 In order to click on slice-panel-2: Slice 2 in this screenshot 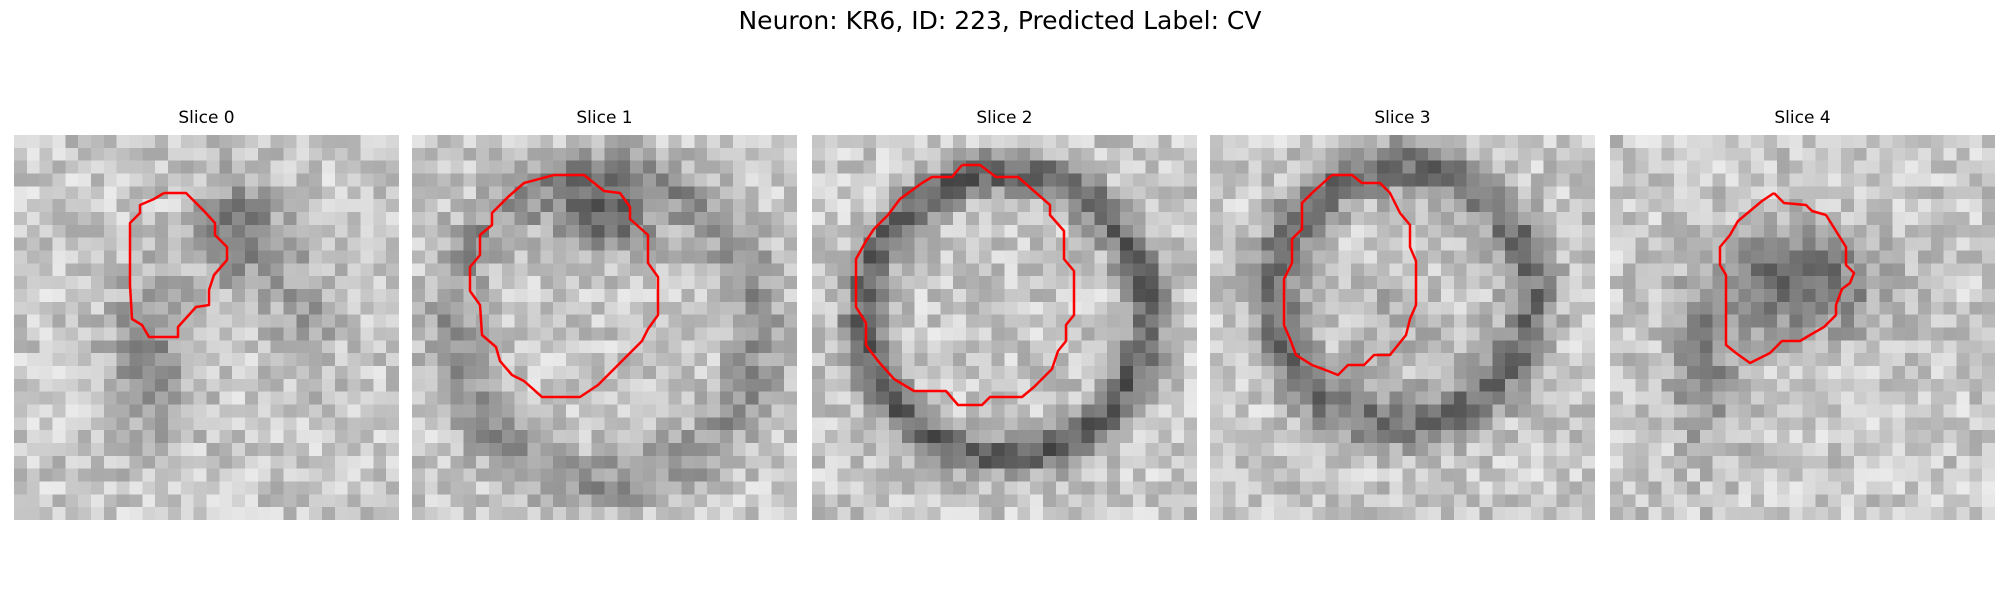, I will do `click(1004, 316)`.